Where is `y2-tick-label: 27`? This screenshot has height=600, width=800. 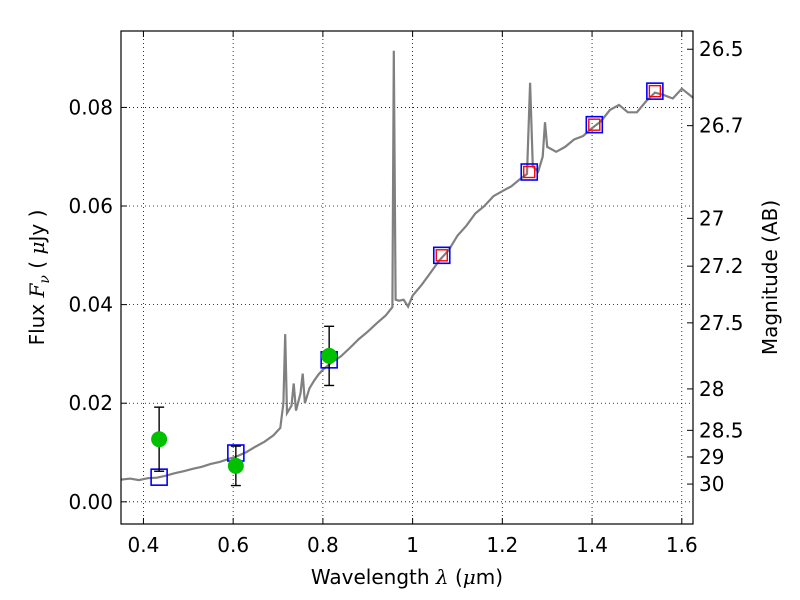
y2-tick-label: 27 is located at coordinates (711, 218).